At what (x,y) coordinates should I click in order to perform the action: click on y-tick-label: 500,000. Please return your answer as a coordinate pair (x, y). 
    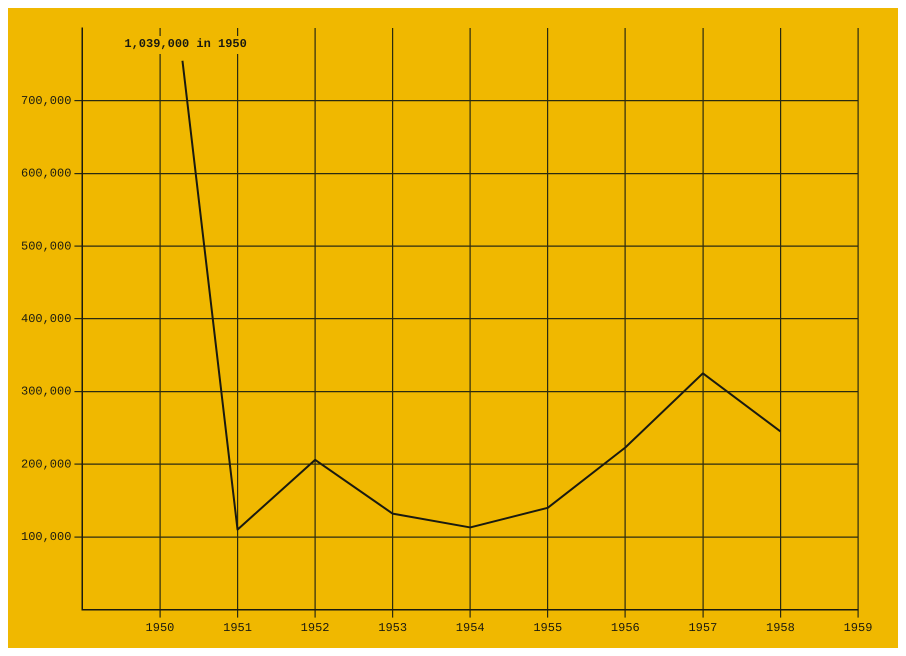
    Looking at the image, I should click on (46, 246).